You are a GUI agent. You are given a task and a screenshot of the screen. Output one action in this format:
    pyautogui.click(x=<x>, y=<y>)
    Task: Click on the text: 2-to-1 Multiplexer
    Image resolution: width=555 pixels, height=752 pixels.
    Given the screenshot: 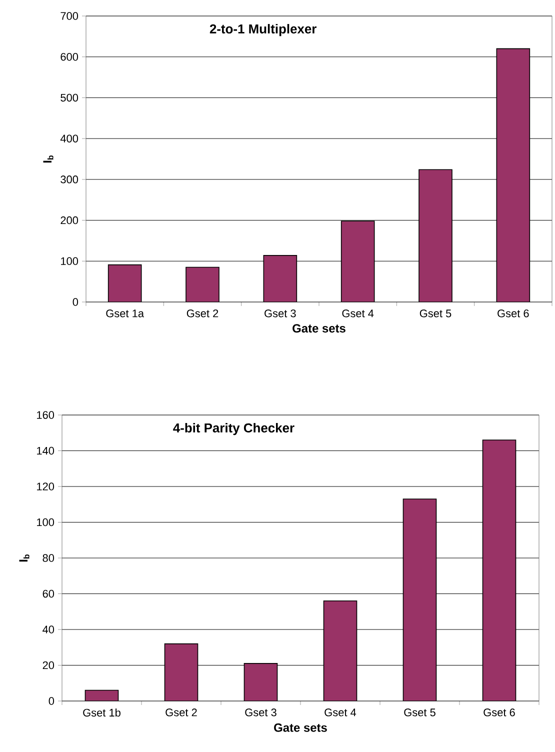 What is the action you would take?
    pyautogui.click(x=263, y=30)
    